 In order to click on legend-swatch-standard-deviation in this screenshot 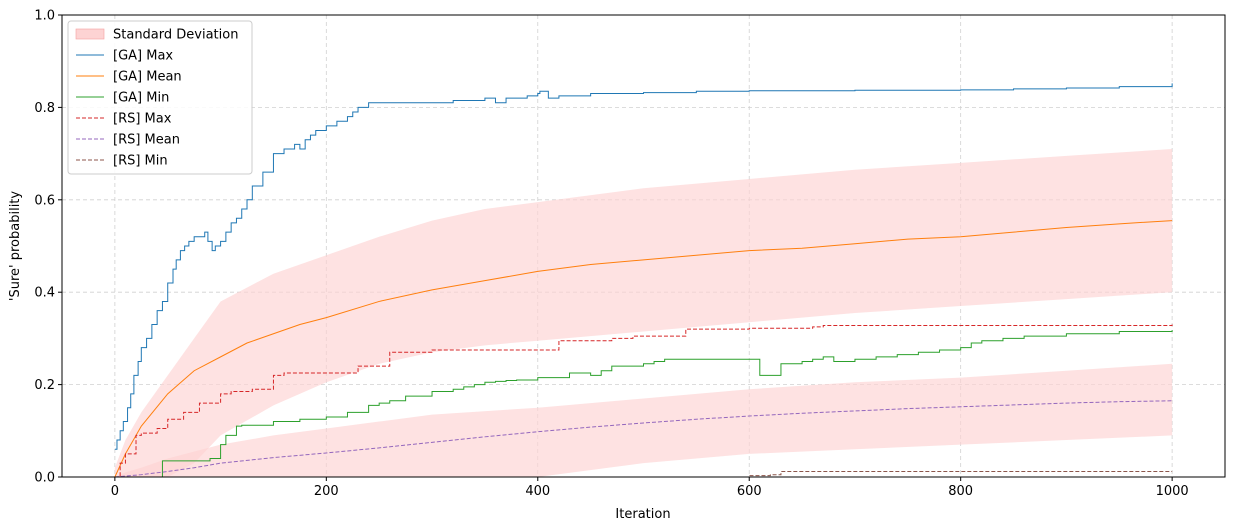, I will do `click(90, 34)`.